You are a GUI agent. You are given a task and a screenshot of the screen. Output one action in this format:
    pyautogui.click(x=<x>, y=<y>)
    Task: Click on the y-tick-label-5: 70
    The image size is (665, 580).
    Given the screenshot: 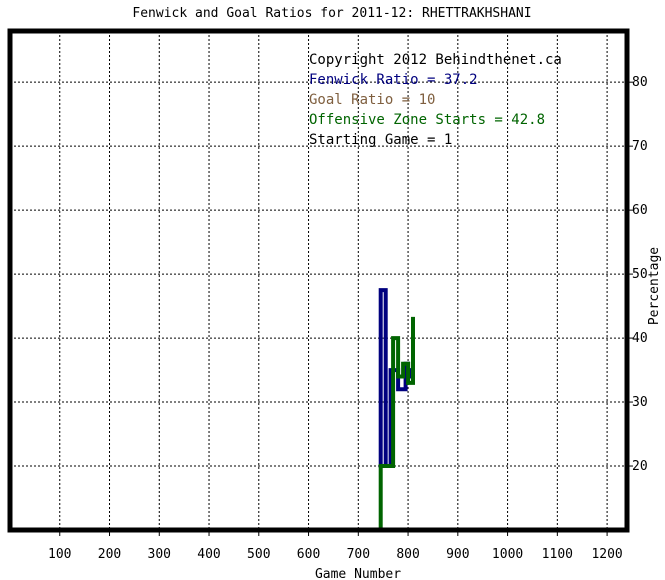 What is the action you would take?
    pyautogui.click(x=640, y=146)
    